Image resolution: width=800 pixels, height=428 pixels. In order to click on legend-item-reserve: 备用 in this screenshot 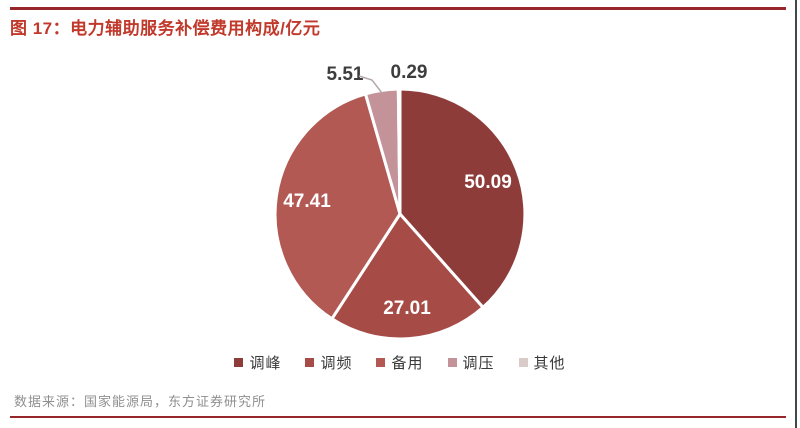, I will do `click(399, 362)`.